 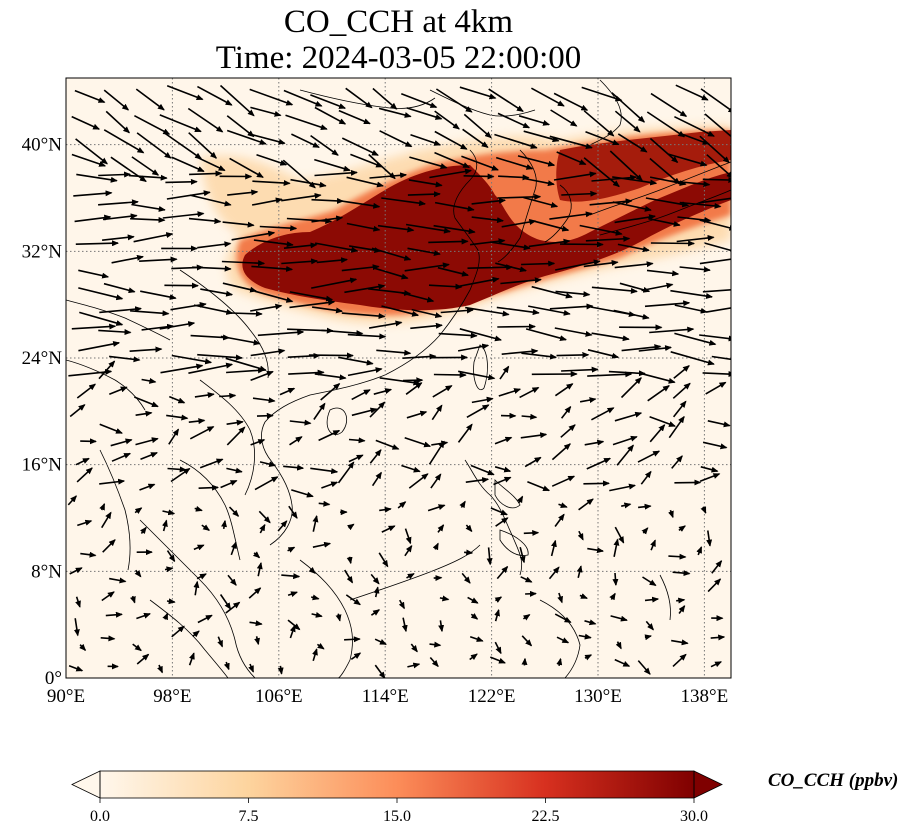 What do you see at coordinates (66, 696) in the screenshot?
I see `lon-tick-label: 90°E` at bounding box center [66, 696].